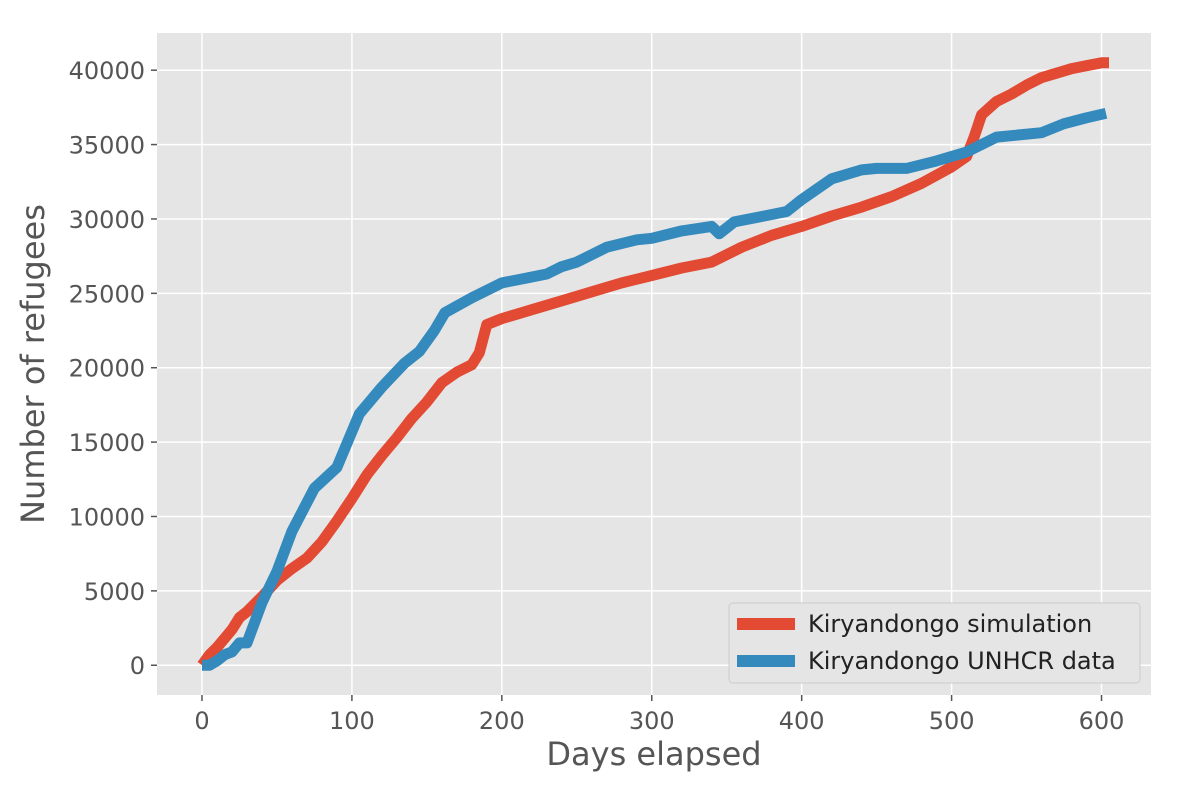 The height and width of the screenshot is (800, 1200). I want to click on y-tick-label: 5000, so click(114, 592).